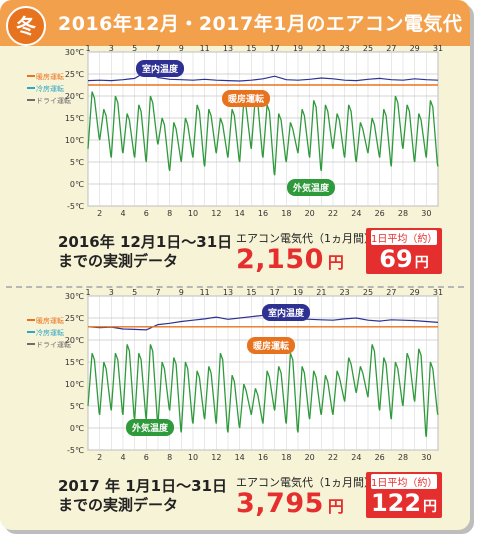 The height and width of the screenshot is (538, 478). I want to click on avg-label: 1日平均（約）, so click(404, 481).